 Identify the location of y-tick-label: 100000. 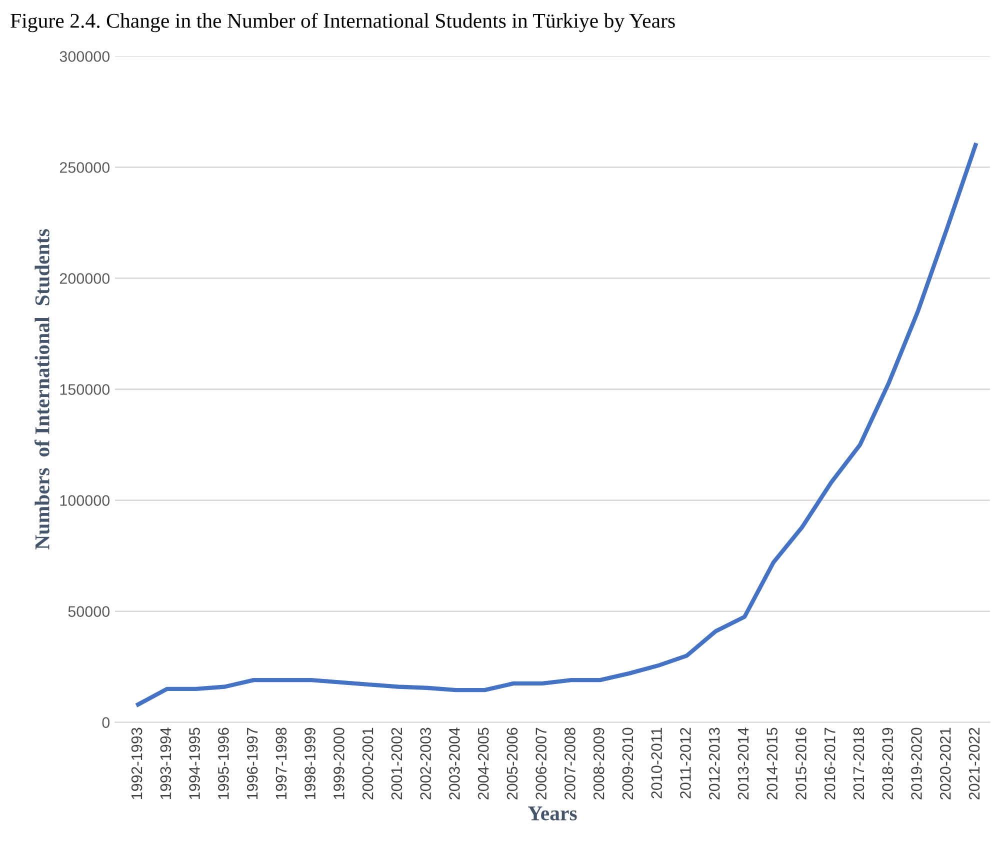
(85, 500).